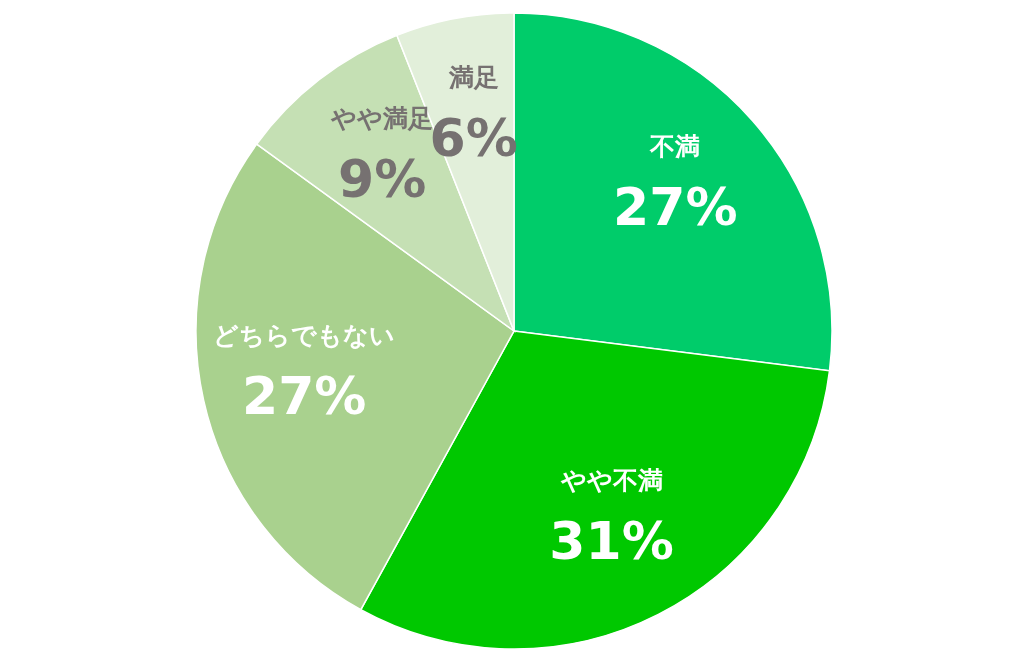  Describe the element at coordinates (304, 335) in the screenshot. I see `slice-label: どちらでもない` at that location.